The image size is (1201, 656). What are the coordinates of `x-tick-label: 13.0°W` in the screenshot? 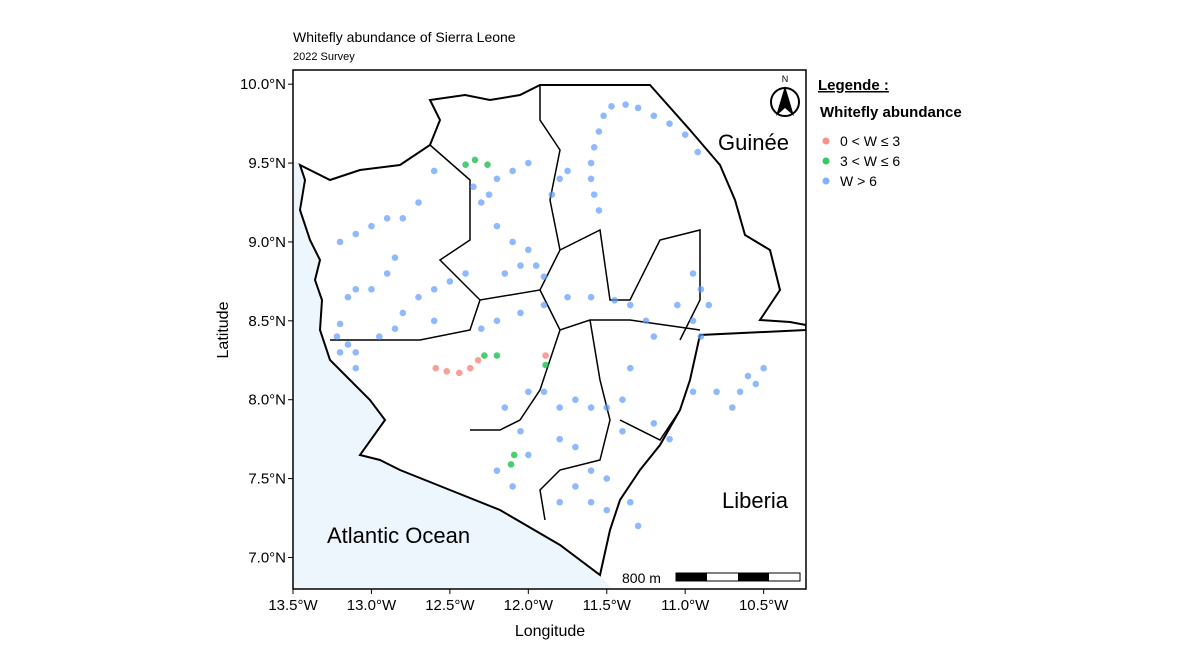 It's located at (372, 605).